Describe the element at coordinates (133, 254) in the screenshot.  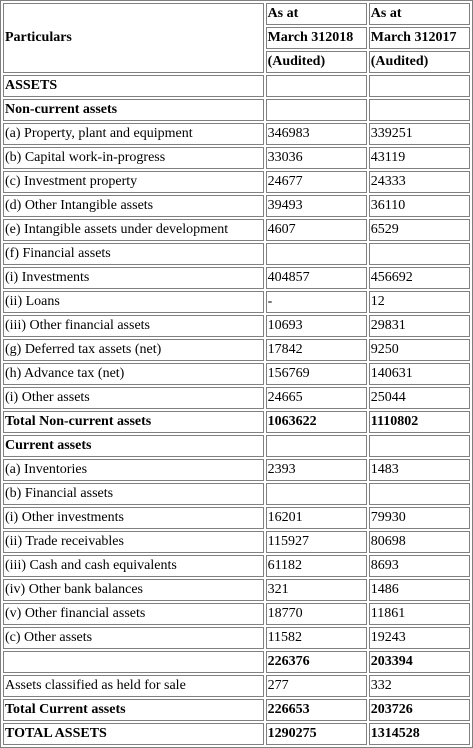
I see `row-label: (f) Financial assets` at that location.